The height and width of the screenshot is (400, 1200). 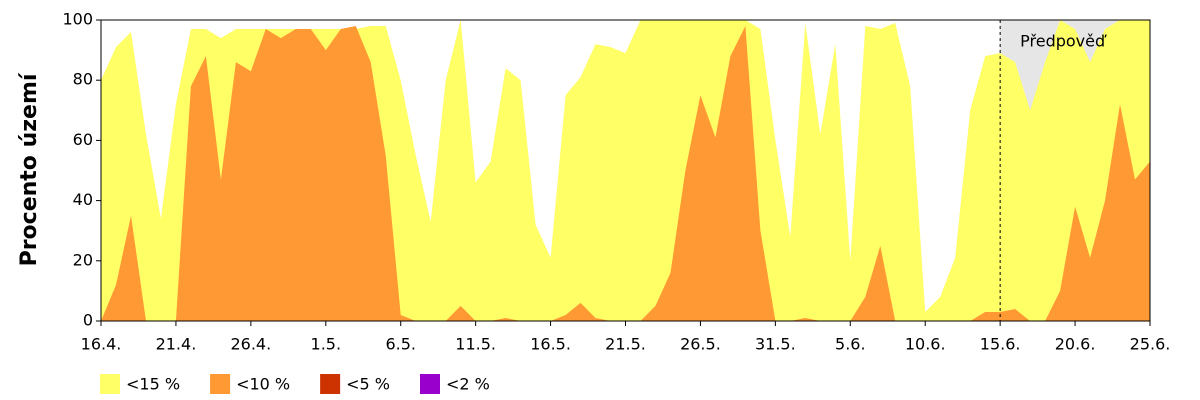 I want to click on forecast-label: Předpověď, so click(x=1063, y=41).